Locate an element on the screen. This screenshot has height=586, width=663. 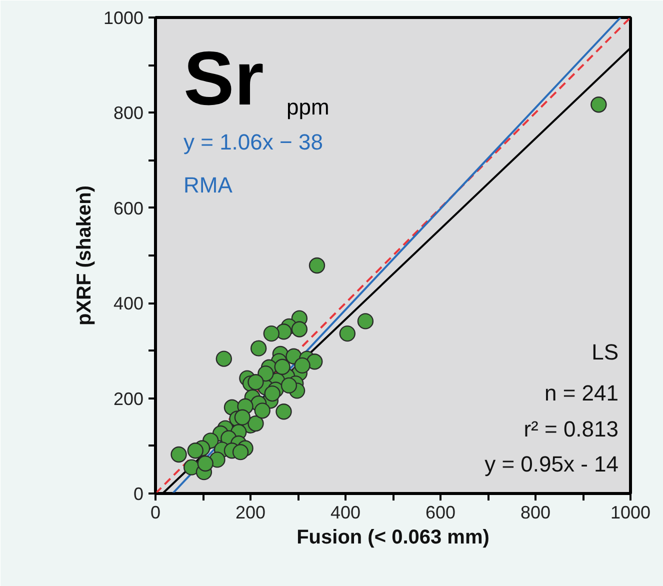
x-tick-label: 200 is located at coordinates (250, 512).